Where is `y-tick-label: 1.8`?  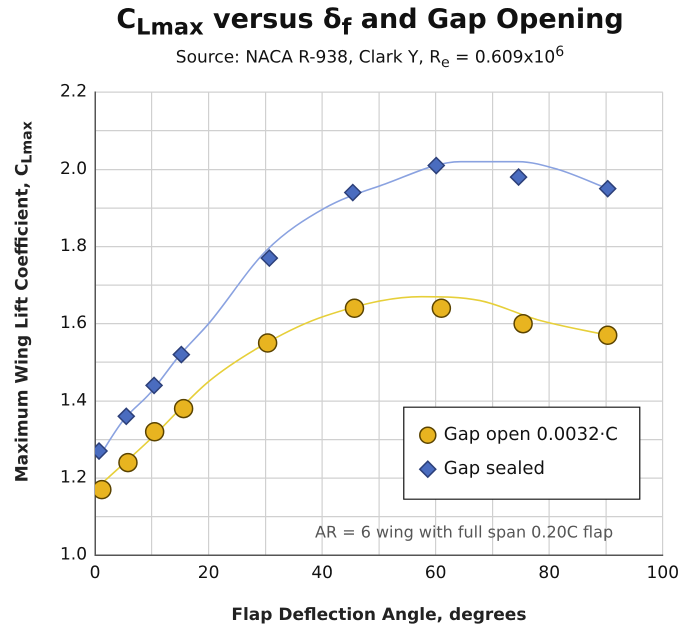 y-tick-label: 1.8 is located at coordinates (74, 246).